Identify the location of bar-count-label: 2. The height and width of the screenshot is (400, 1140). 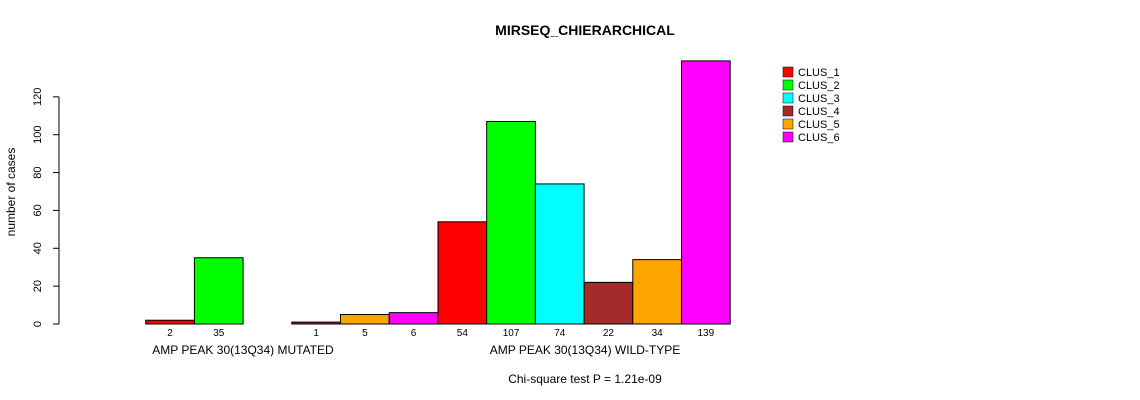
(170, 333).